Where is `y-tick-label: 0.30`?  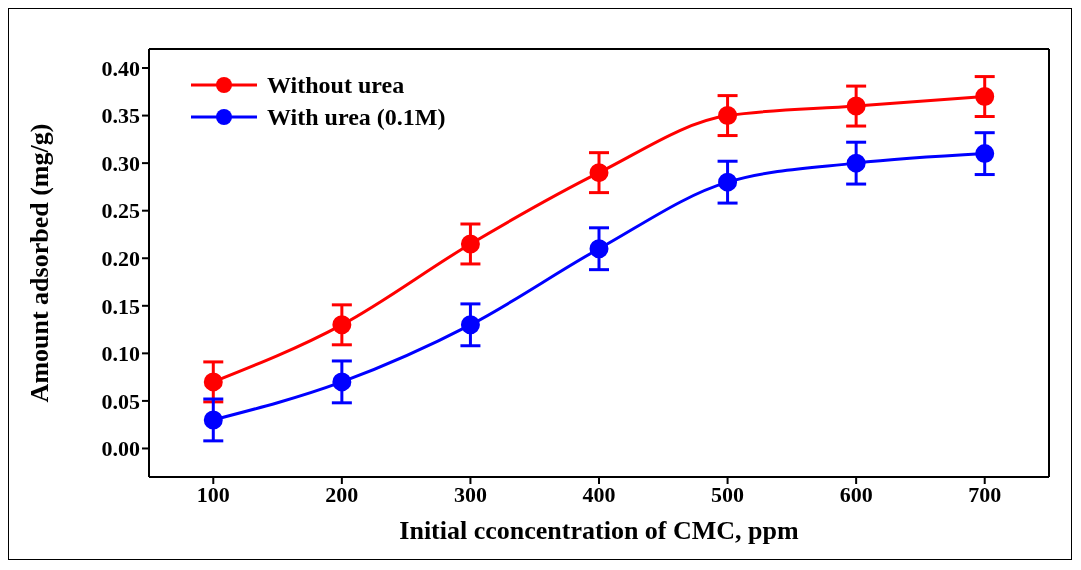 y-tick-label: 0.30 is located at coordinates (120, 163).